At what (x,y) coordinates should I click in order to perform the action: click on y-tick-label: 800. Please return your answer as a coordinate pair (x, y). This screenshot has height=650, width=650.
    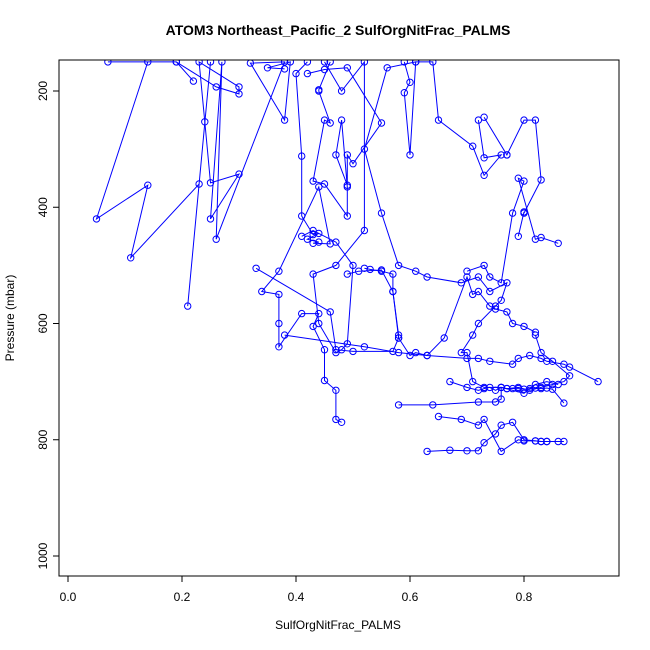
    Looking at the image, I should click on (43, 439).